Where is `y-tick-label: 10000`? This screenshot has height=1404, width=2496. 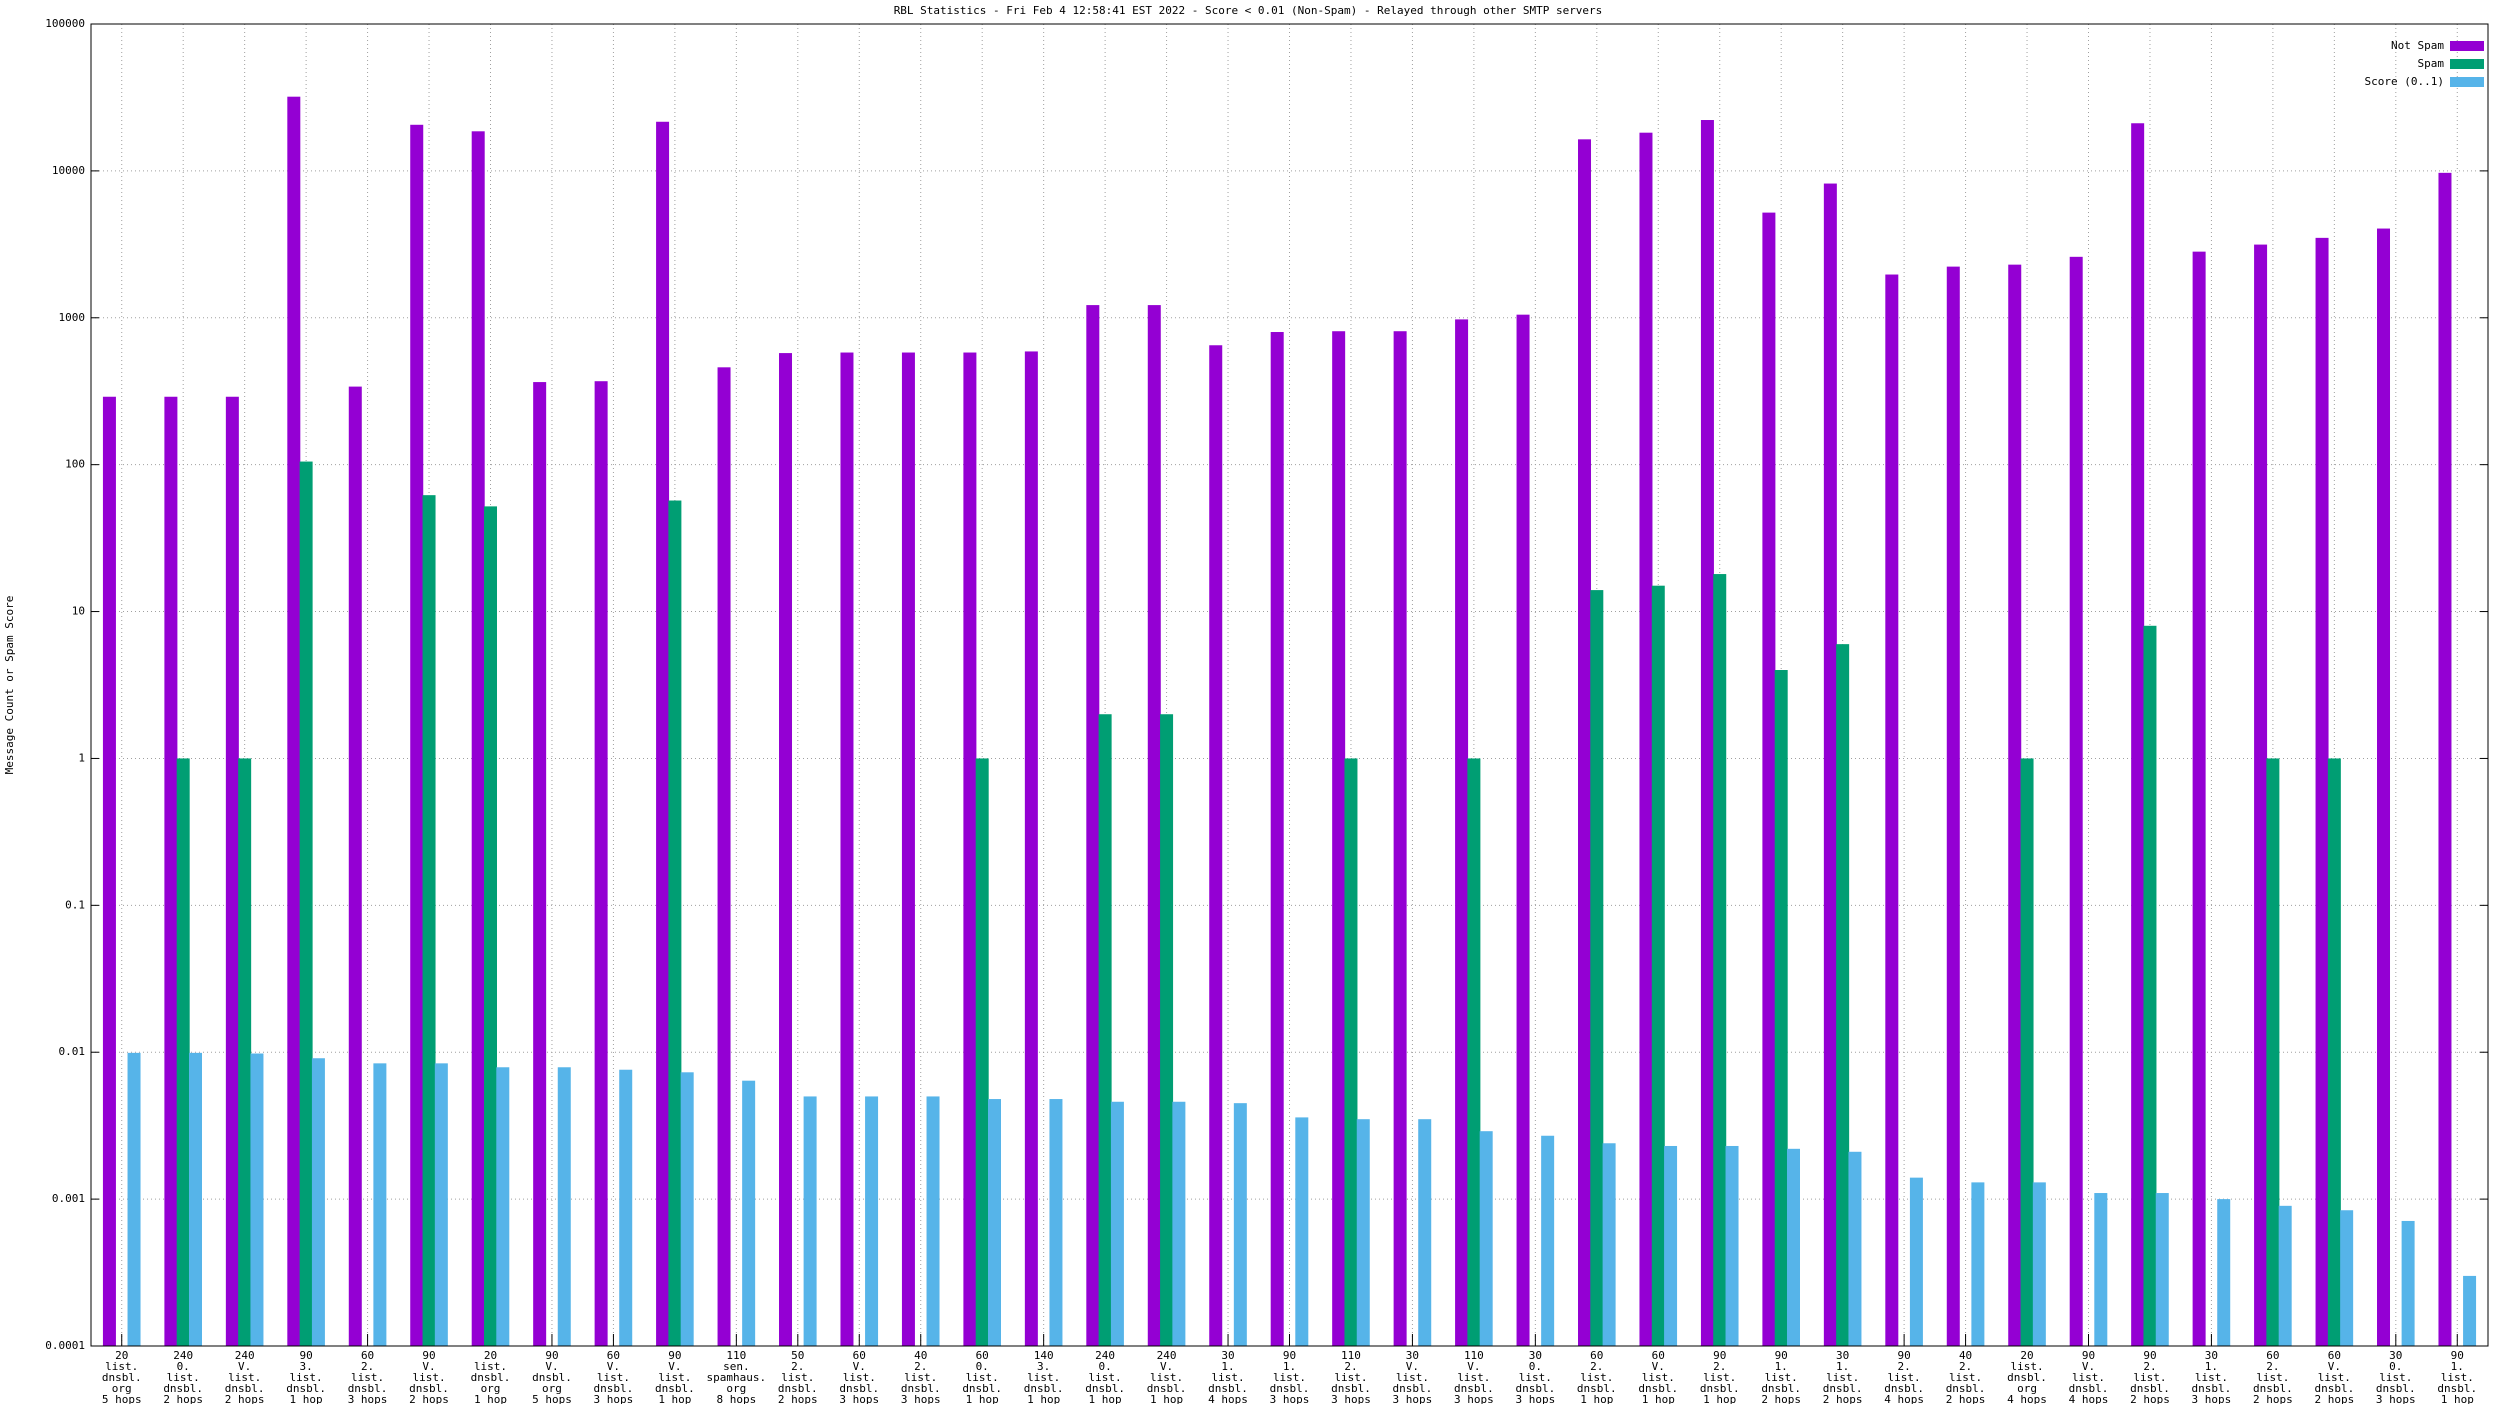 y-tick-label: 10000 is located at coordinates (68, 170).